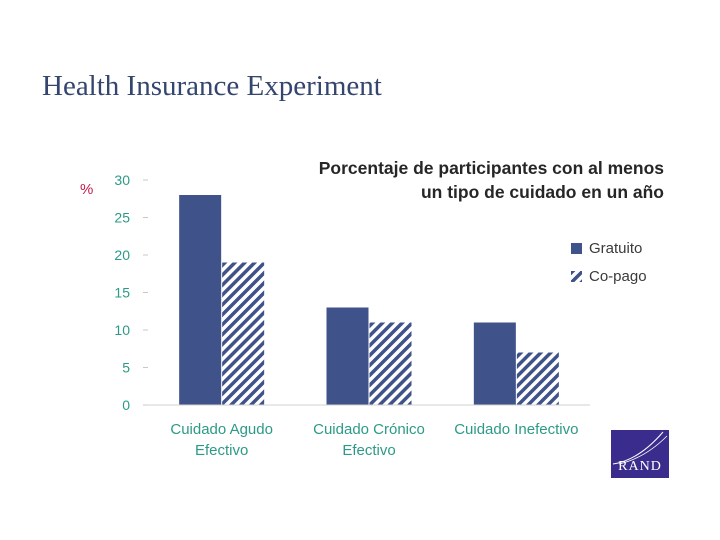 The image size is (720, 540). I want to click on y-unit-label: %, so click(86, 189).